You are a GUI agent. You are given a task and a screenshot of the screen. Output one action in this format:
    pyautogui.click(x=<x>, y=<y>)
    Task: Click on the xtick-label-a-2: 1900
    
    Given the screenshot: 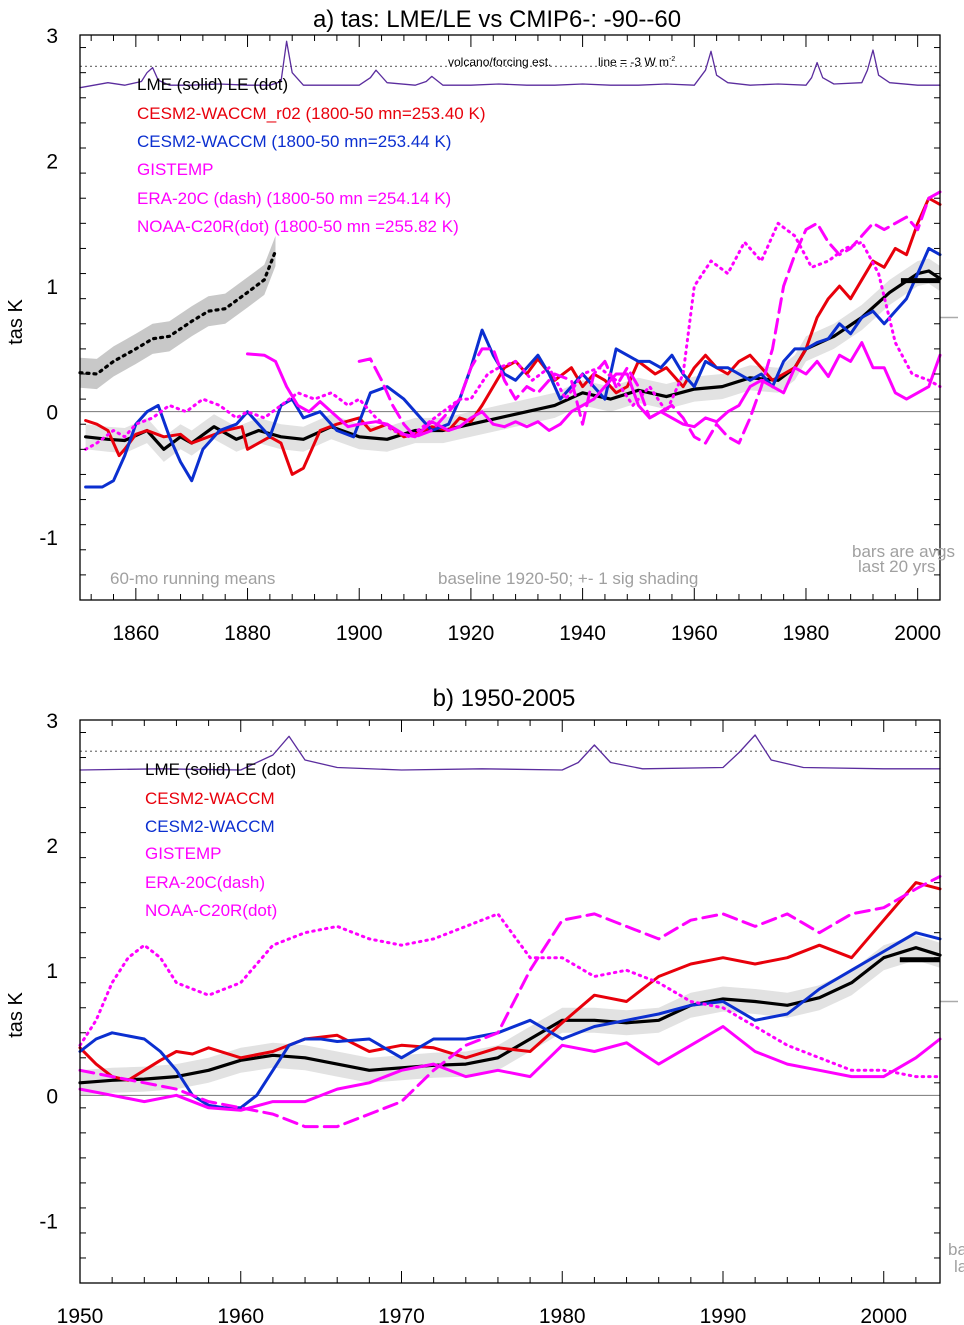 What is the action you would take?
    pyautogui.click(x=359, y=633)
    